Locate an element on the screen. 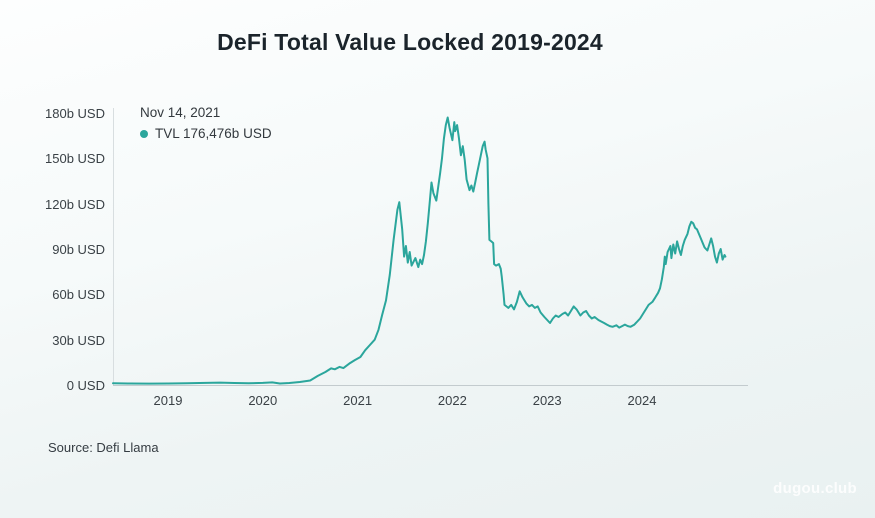 Image resolution: width=875 pixels, height=518 pixels. x-tick-label: 2021 is located at coordinates (358, 400).